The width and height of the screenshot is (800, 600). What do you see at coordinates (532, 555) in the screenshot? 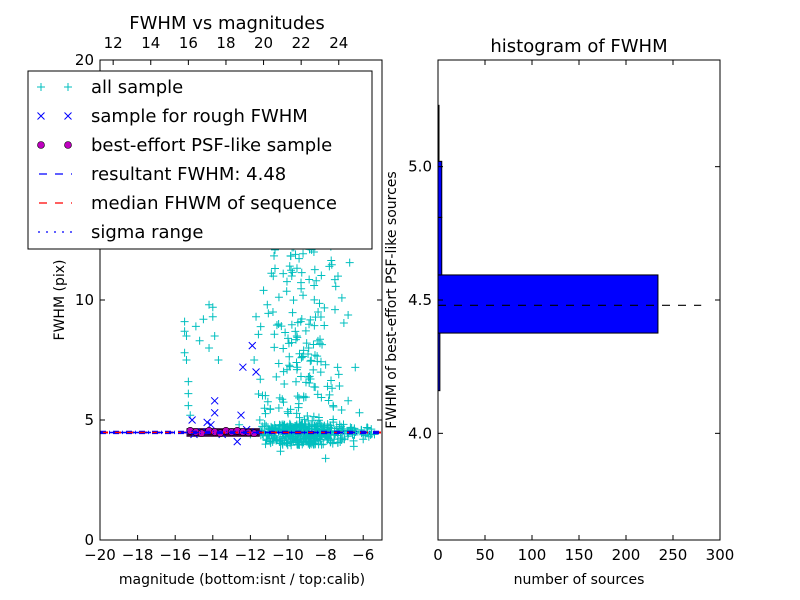
I see `x-tick-label: 100` at bounding box center [532, 555].